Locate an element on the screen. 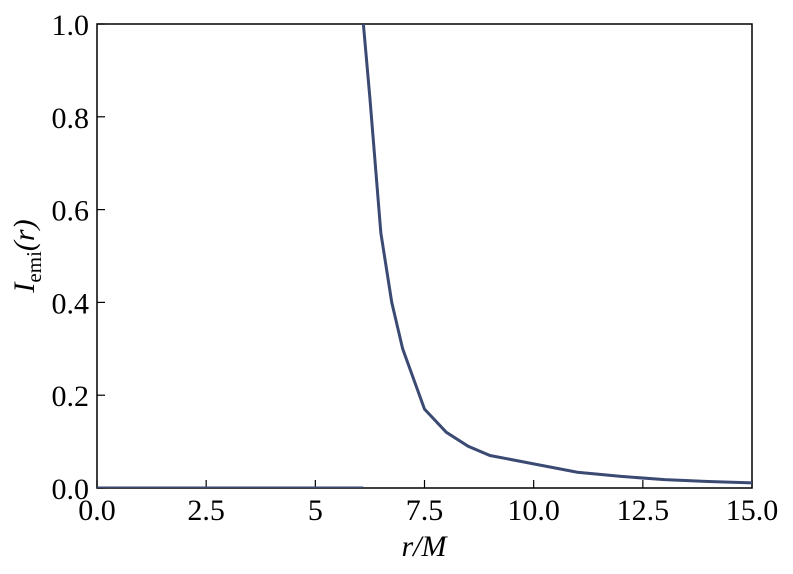  y-tick-label: 0.4 is located at coordinates (71, 303).